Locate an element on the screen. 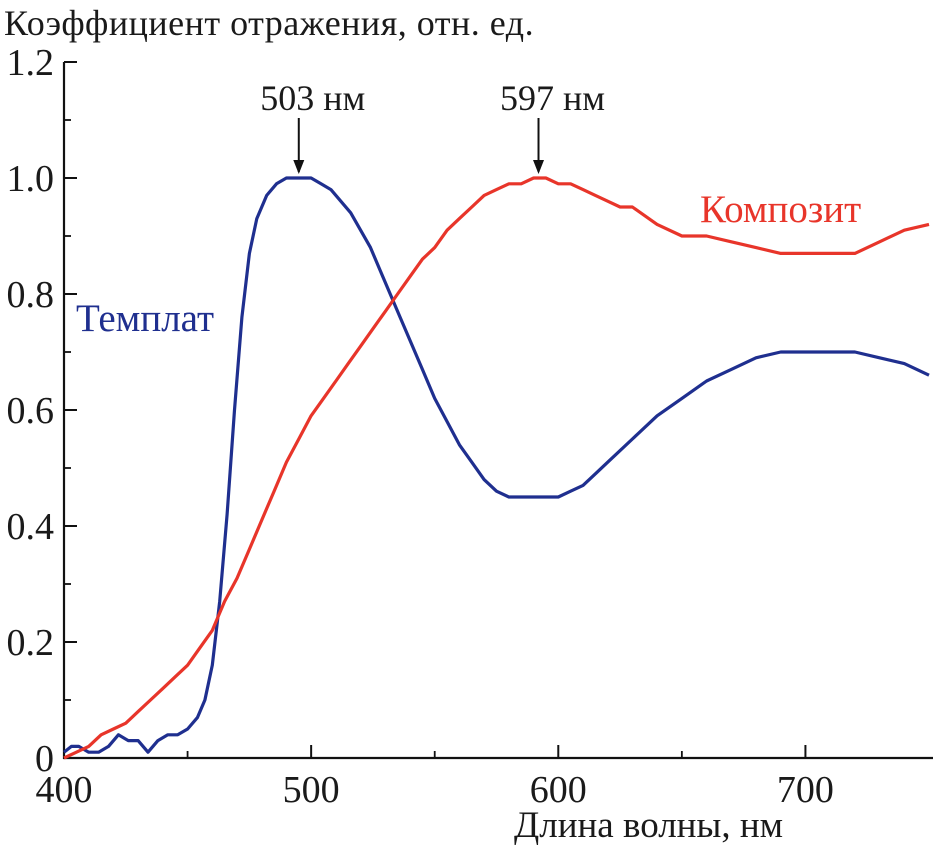 This screenshot has width=935, height=850. series-label-composite: Композит is located at coordinates (780, 209).